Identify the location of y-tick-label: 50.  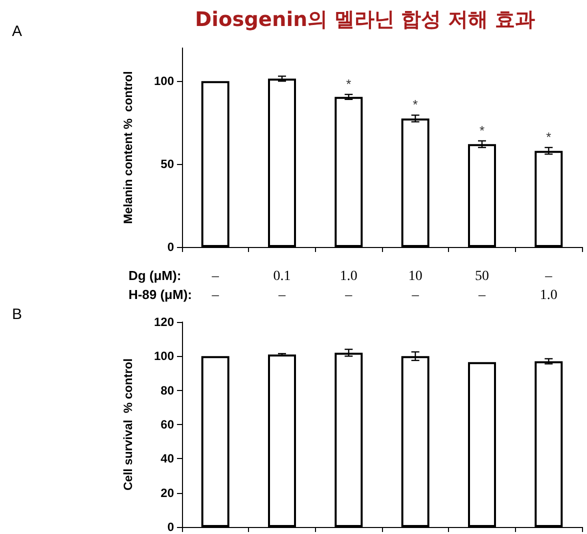
(167, 164).